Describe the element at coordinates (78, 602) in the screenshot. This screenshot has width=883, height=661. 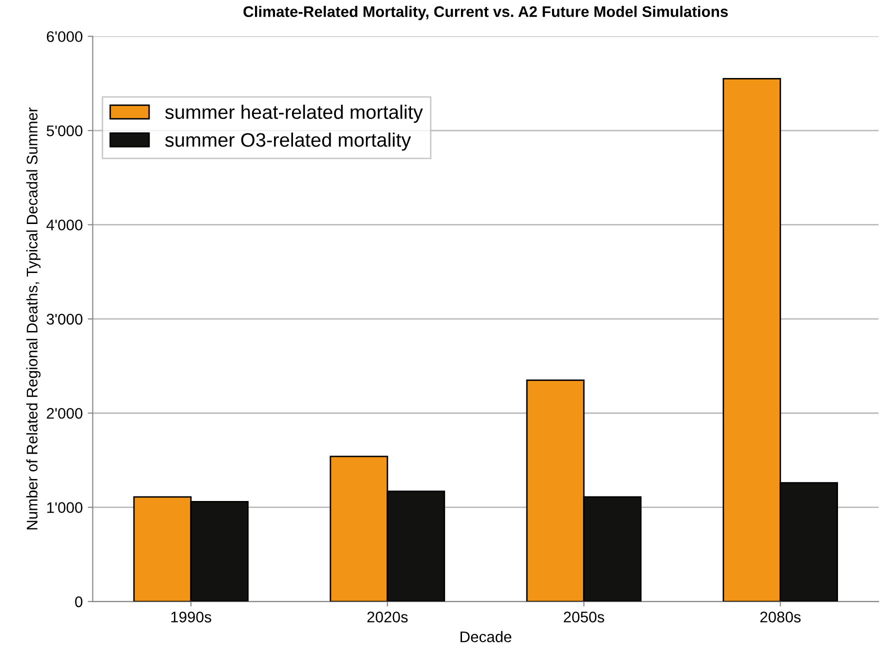
I see `y-tick-label: 0` at that location.